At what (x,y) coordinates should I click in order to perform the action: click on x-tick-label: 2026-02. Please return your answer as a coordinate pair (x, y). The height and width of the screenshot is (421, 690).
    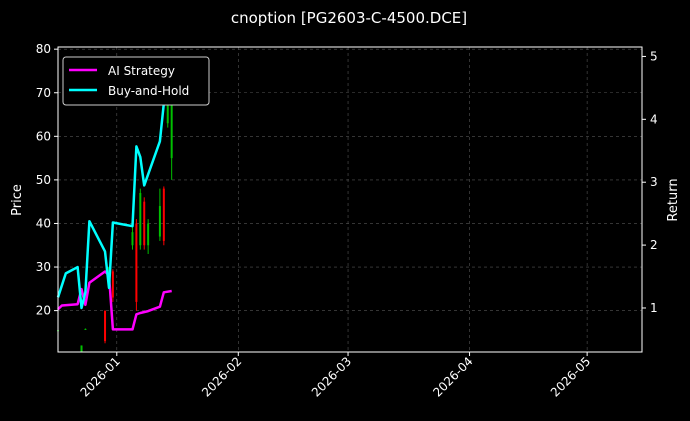
    Looking at the image, I should click on (221, 376).